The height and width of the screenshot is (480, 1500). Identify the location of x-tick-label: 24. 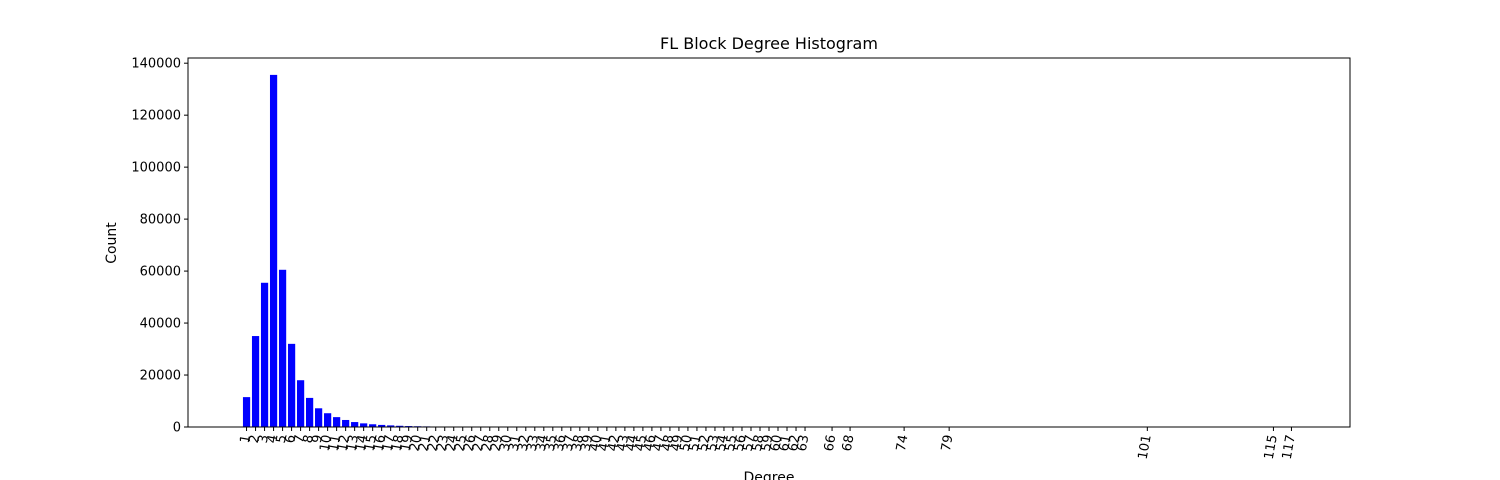
(452, 443).